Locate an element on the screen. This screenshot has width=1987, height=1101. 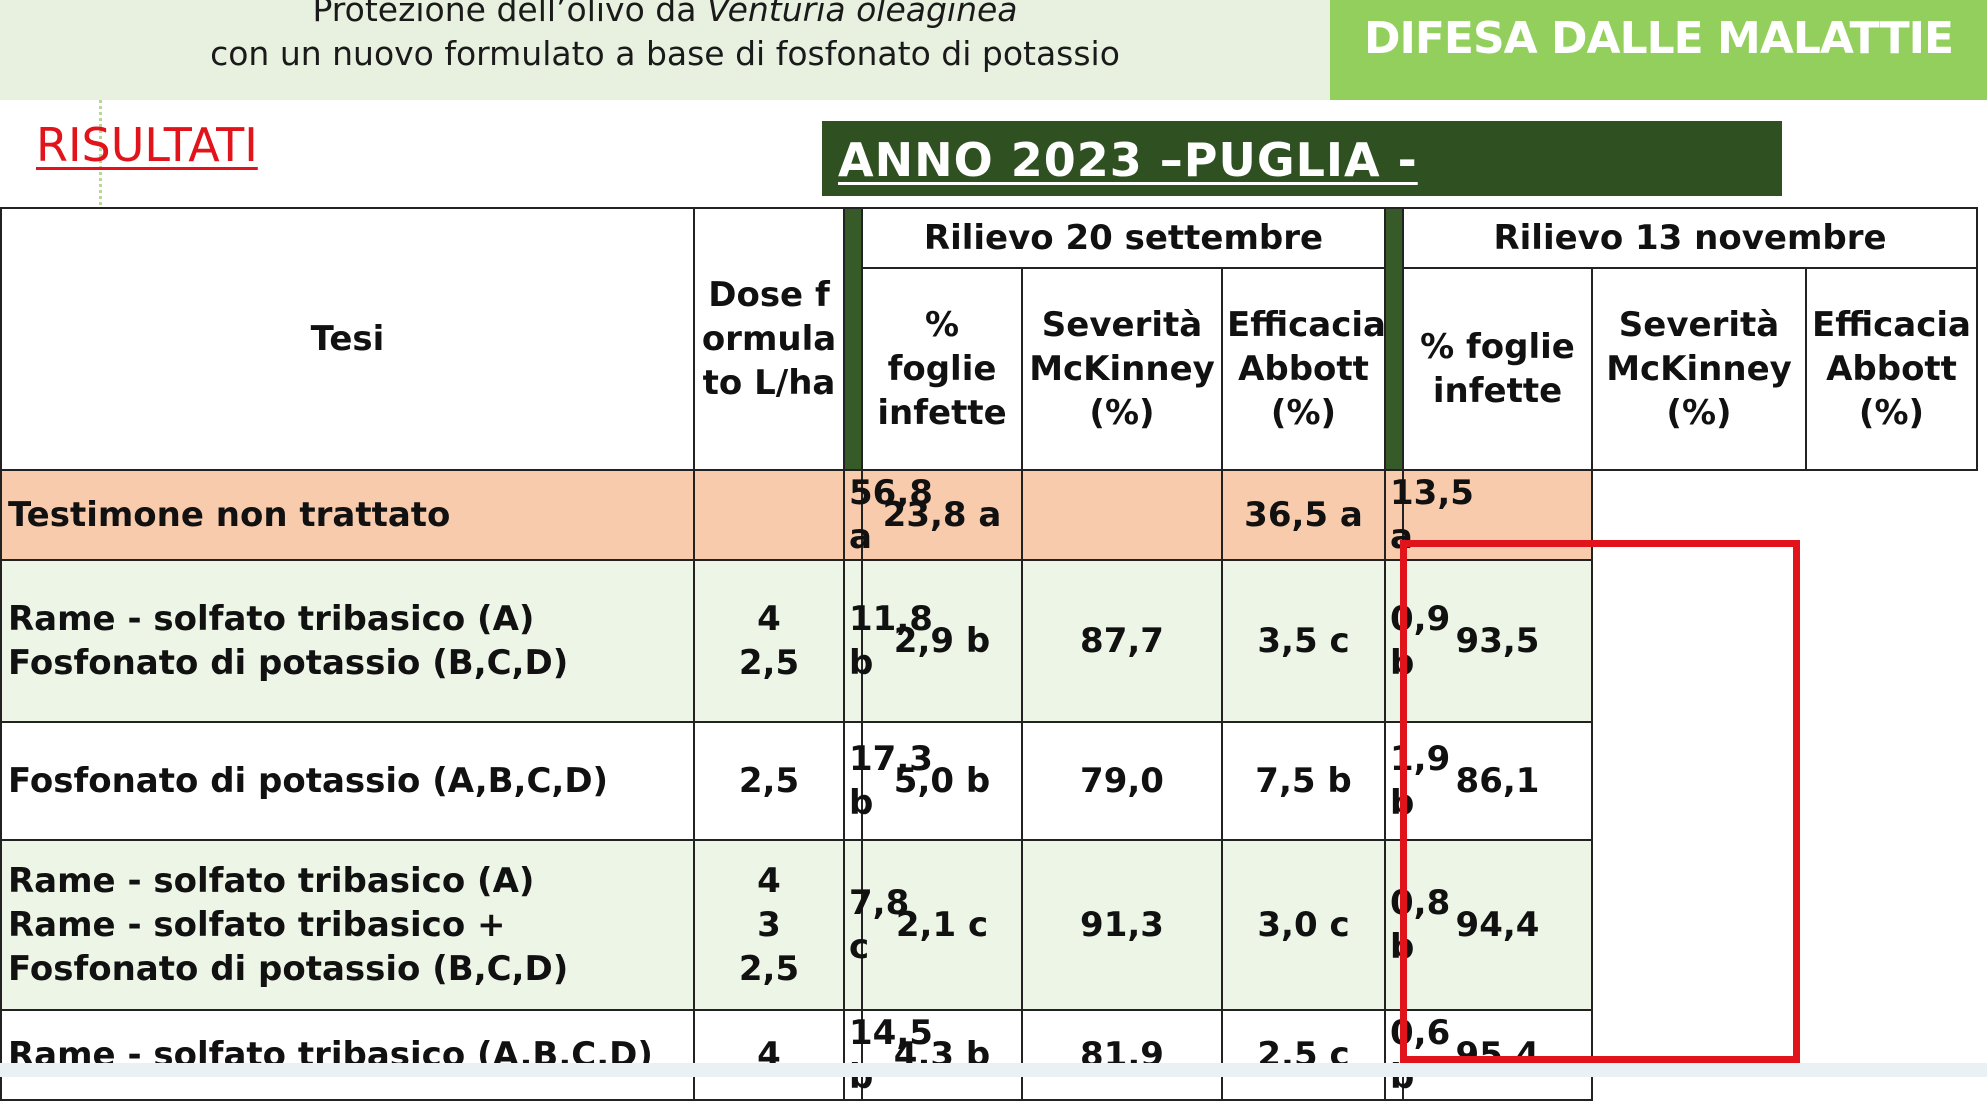
cell-sep-efficacia: 91,3 is located at coordinates (1122, 925).